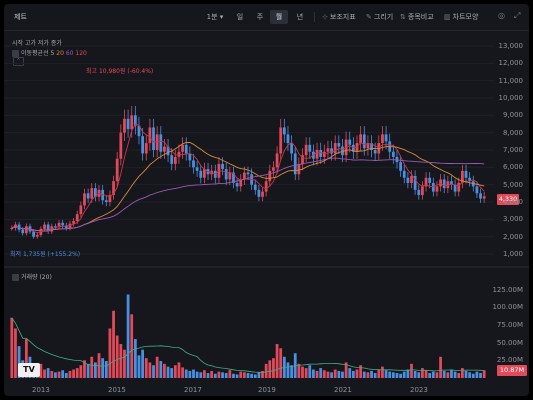 This screenshot has width=533, height=400. I want to click on collapse-legend-icon: ⌃, so click(18, 61).